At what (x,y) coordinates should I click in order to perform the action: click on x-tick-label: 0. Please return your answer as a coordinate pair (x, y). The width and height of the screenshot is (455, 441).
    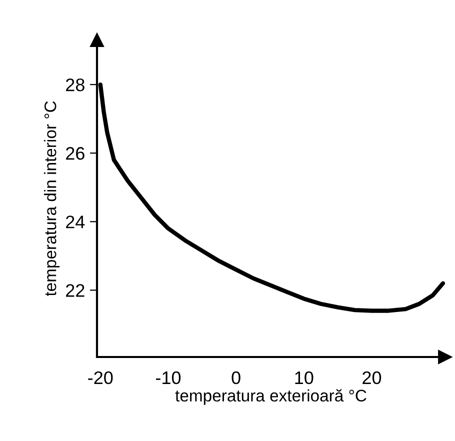
    Looking at the image, I should click on (236, 377).